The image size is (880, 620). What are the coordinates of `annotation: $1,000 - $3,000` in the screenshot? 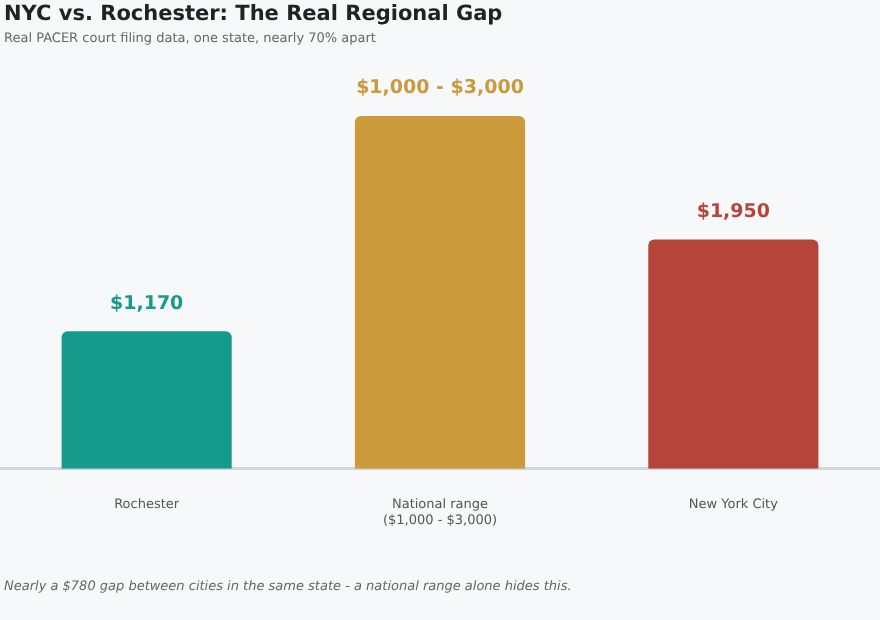 It's located at (440, 88).